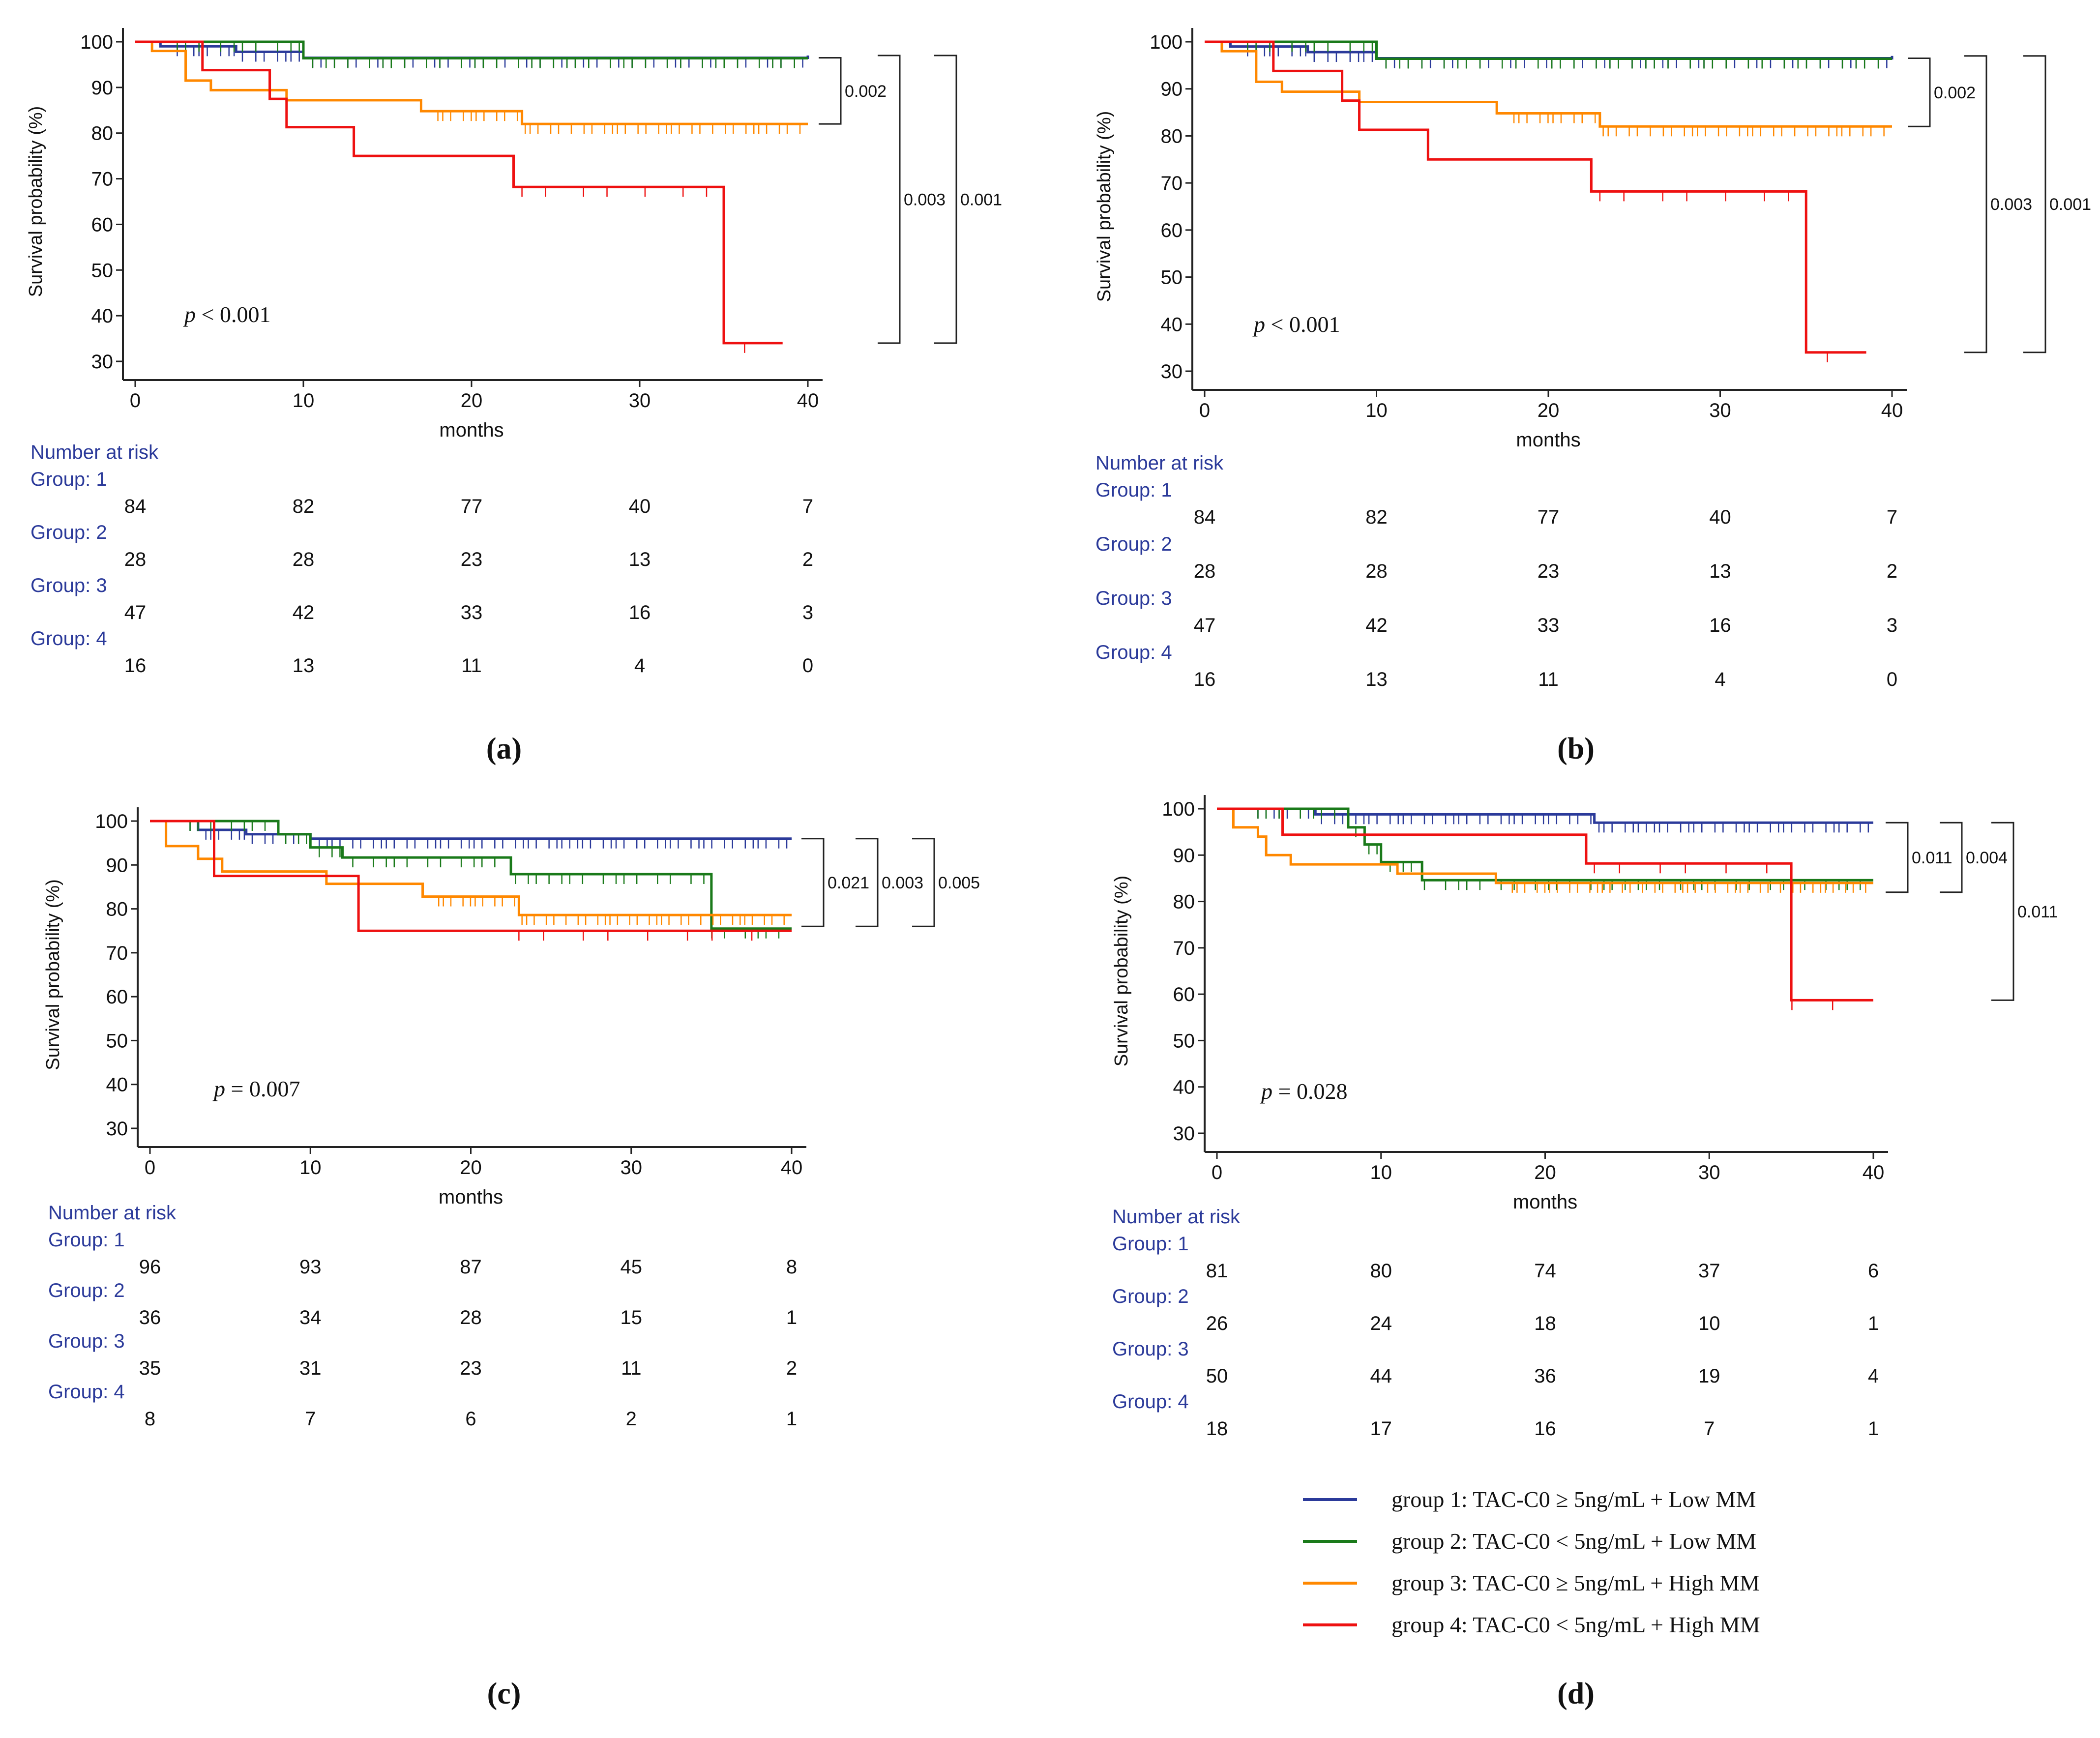  Describe the element at coordinates (1574, 1541) in the screenshot. I see `legend-label: group 2: TAC-C0 < 5ng/mL + Low MM` at that location.